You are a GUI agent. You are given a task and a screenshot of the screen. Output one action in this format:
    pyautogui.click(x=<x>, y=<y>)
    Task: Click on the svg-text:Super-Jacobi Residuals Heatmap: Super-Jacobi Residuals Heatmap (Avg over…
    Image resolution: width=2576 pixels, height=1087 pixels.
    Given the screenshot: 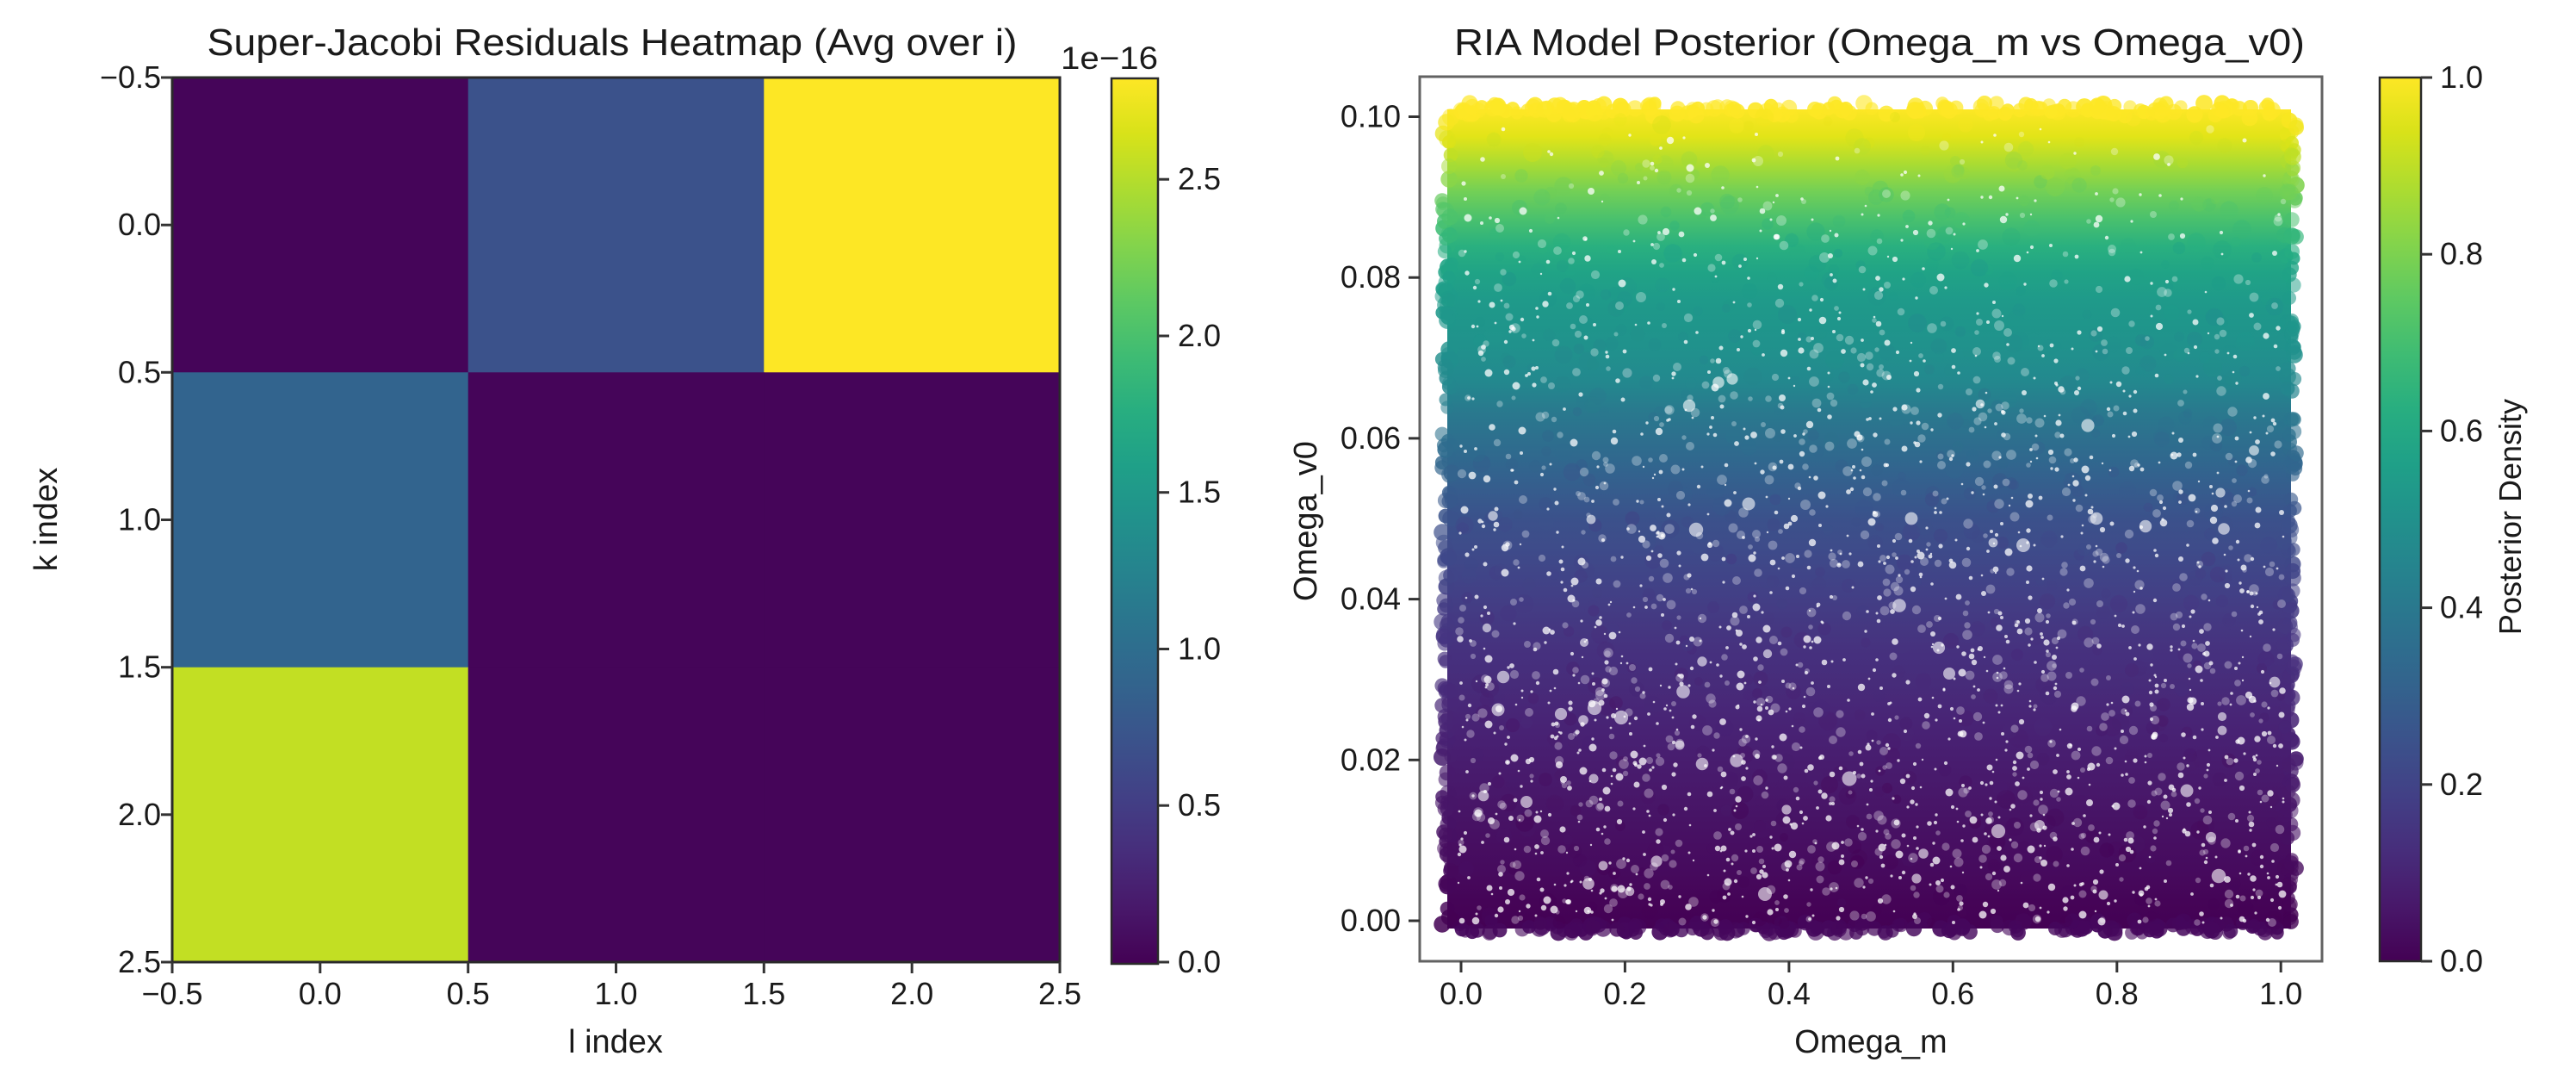 What is the action you would take?
    pyautogui.click(x=612, y=43)
    